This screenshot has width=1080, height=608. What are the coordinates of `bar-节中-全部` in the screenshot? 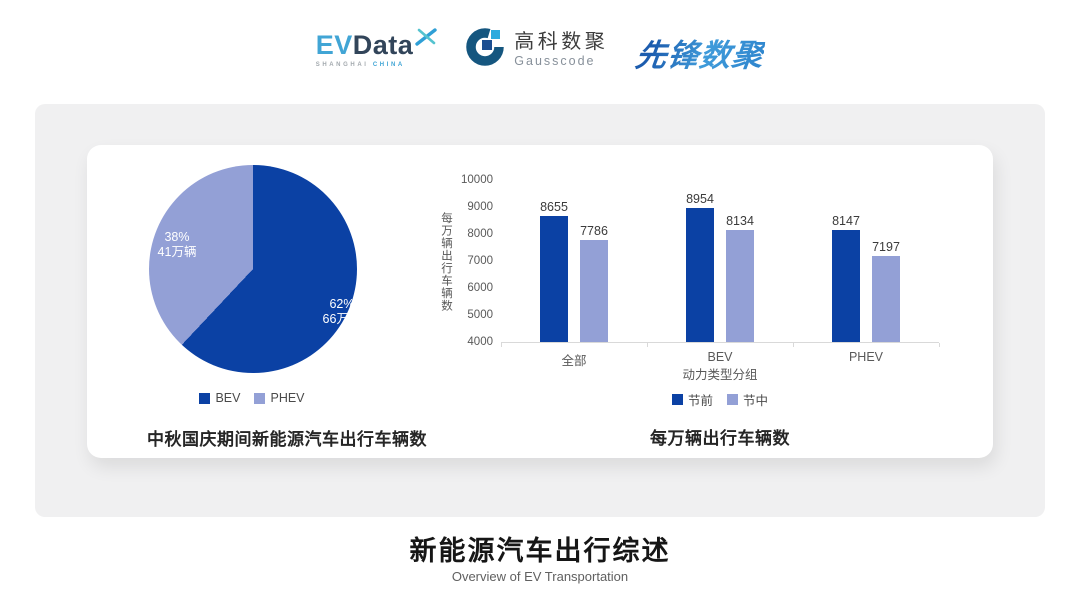 It's located at (594, 290).